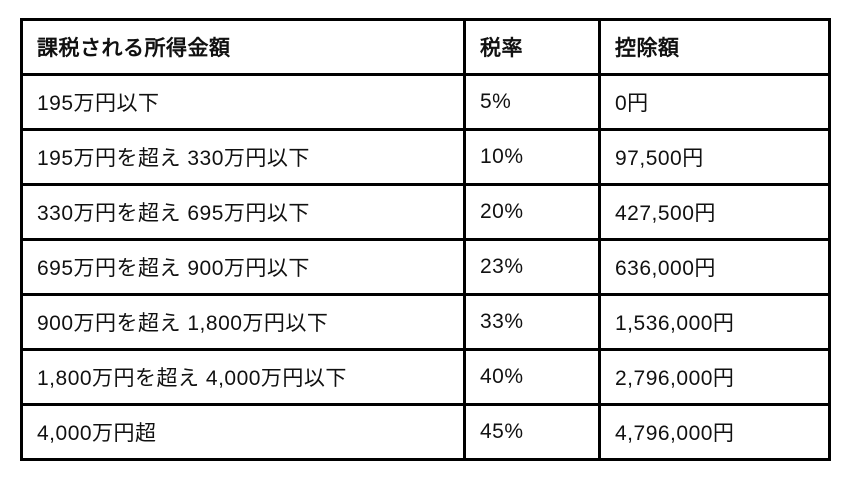 The image size is (848, 477). Describe the element at coordinates (243, 267) in the screenshot. I see `cell-income: 695万円を超え 900万円以下` at that location.